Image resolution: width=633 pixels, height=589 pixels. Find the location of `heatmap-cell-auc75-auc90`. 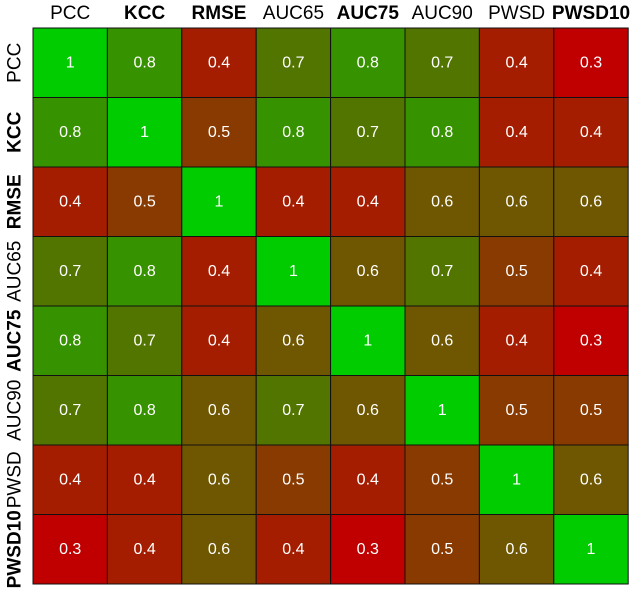

heatmap-cell-auc75-auc90 is located at coordinates (442, 340).